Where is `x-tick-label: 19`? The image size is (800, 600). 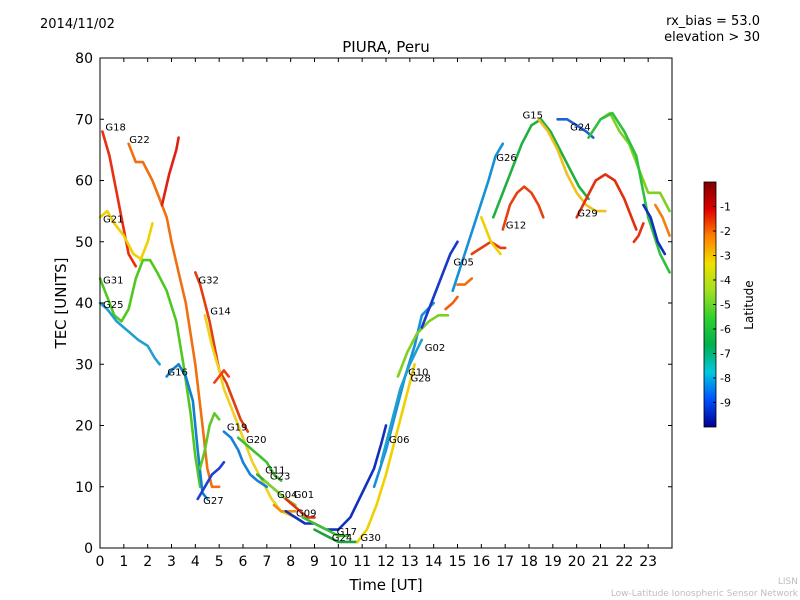 x-tick-label: 19 is located at coordinates (553, 562).